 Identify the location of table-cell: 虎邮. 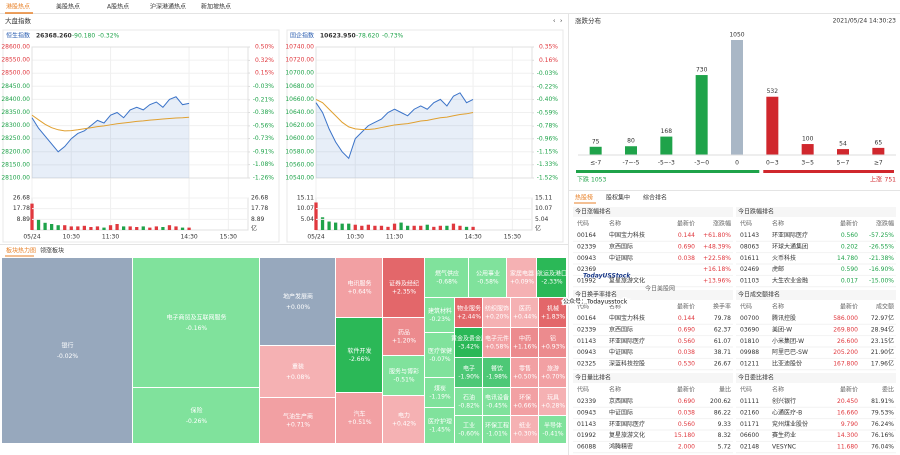
(778, 269).